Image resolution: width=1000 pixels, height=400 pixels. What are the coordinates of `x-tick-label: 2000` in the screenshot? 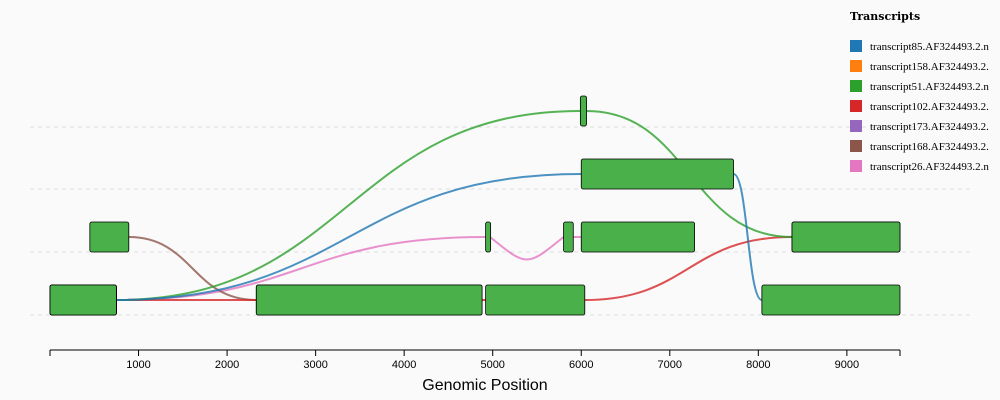 It's located at (227, 365).